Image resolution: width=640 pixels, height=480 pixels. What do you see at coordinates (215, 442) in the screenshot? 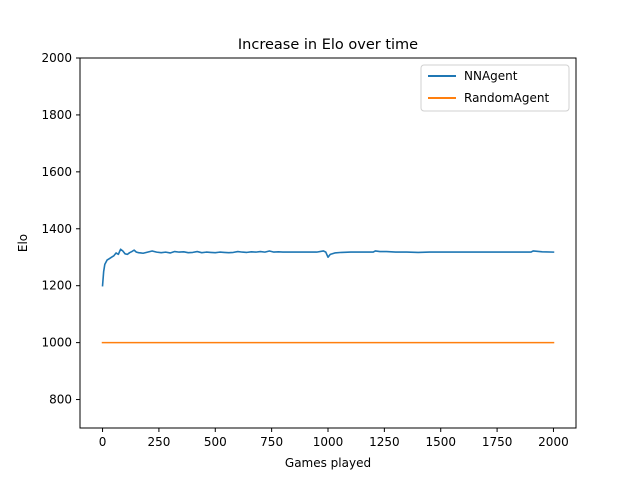
I see `x-tick-label: 500` at bounding box center [215, 442].